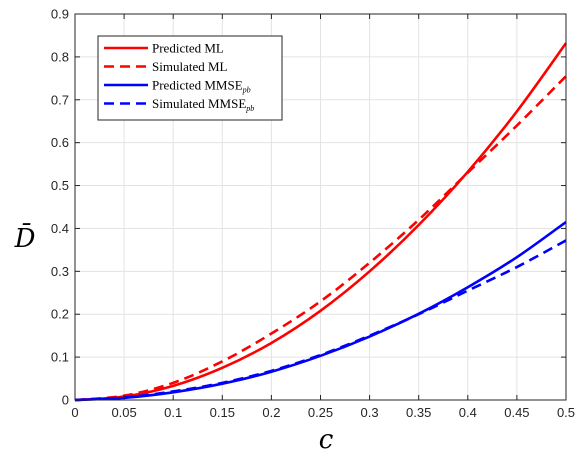 The image size is (577, 455). Describe the element at coordinates (203, 104) in the screenshot. I see `legend-label-simulated-mmsepb: Simulated MMSEpb` at that location.